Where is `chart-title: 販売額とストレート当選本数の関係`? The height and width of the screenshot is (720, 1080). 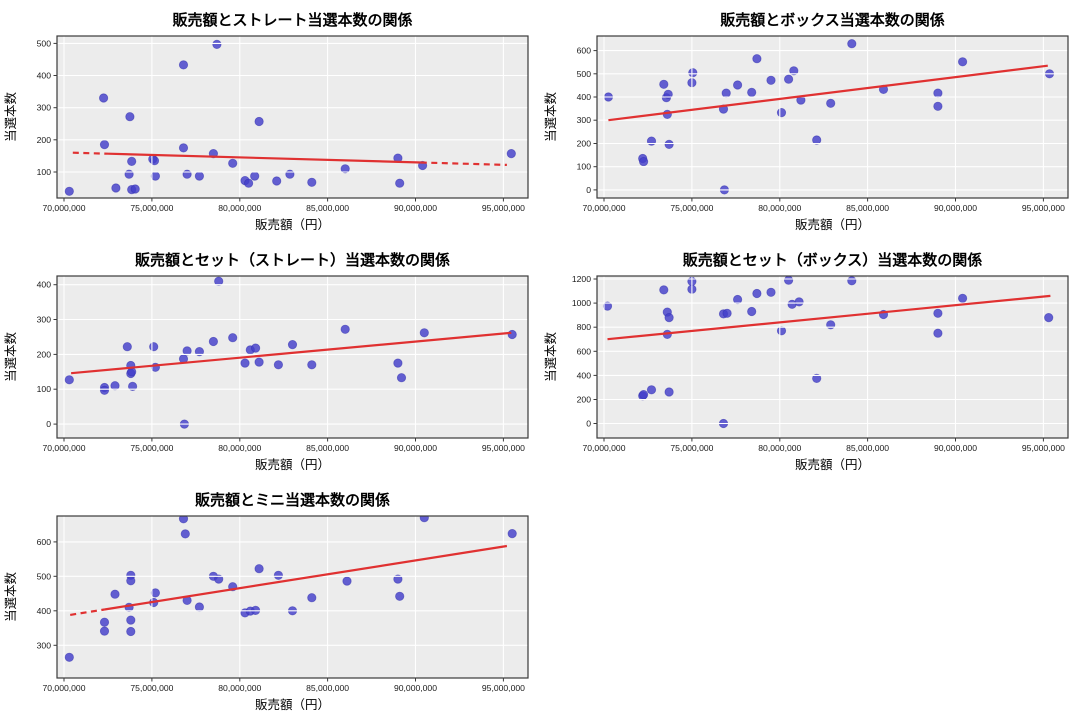 chart-title: 販売額とストレート当選本数の関係 is located at coordinates (292, 20).